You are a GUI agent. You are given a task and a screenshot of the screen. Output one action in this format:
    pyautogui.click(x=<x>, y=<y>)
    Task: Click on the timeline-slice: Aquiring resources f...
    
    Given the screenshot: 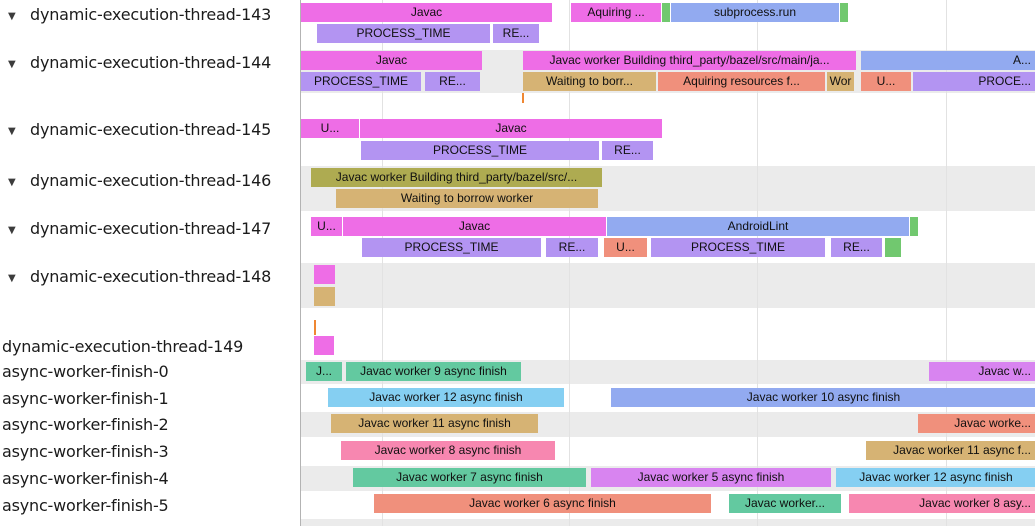 What is the action you would take?
    pyautogui.click(x=741, y=81)
    